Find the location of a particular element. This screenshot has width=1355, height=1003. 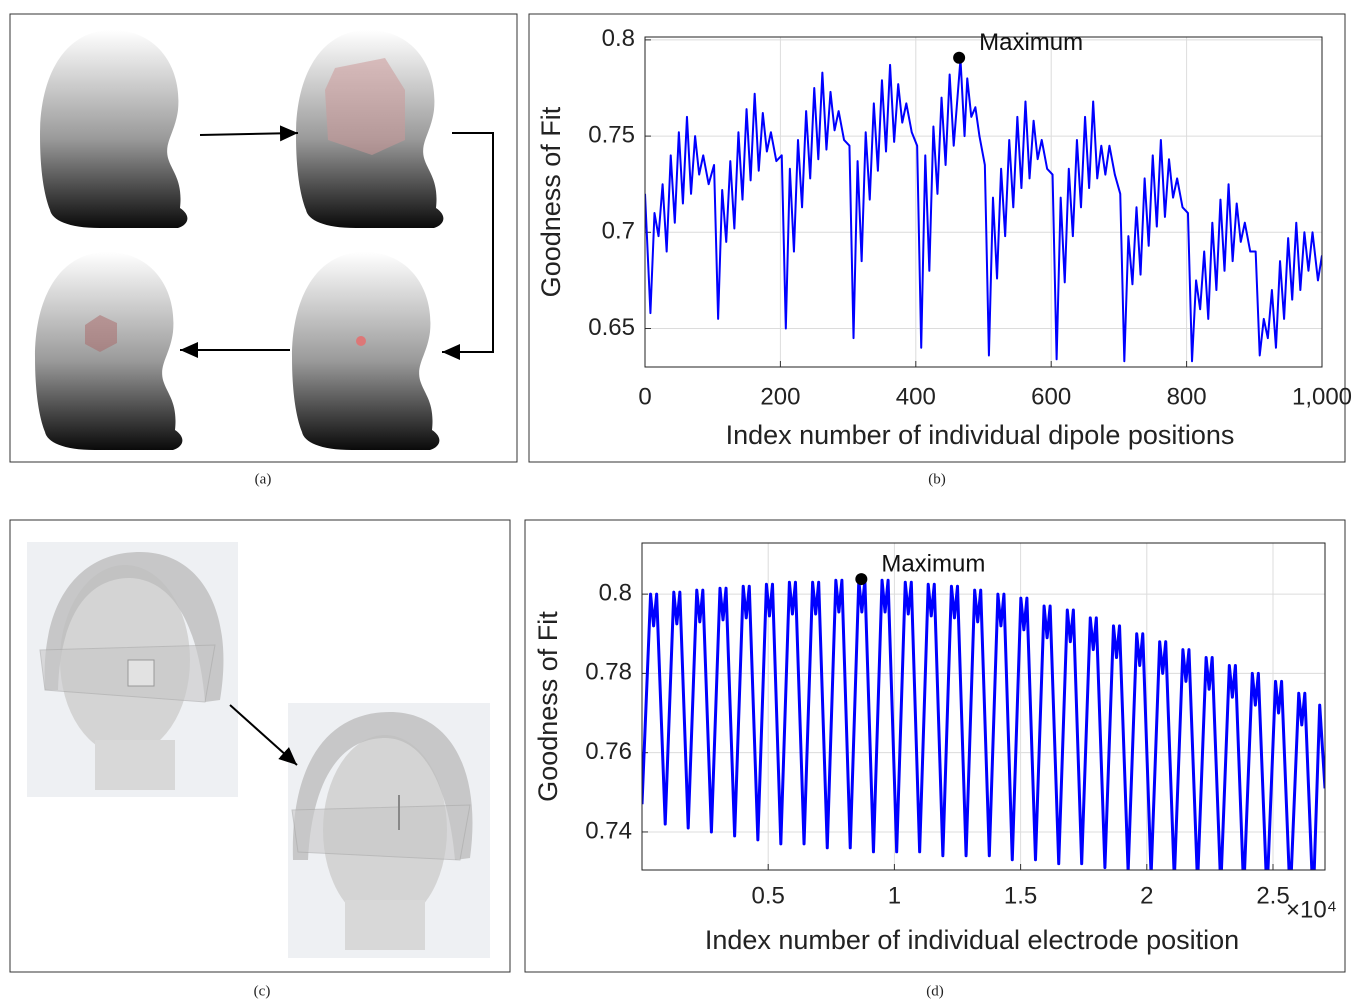

y-tick-label: 0.65 is located at coordinates (611, 327).